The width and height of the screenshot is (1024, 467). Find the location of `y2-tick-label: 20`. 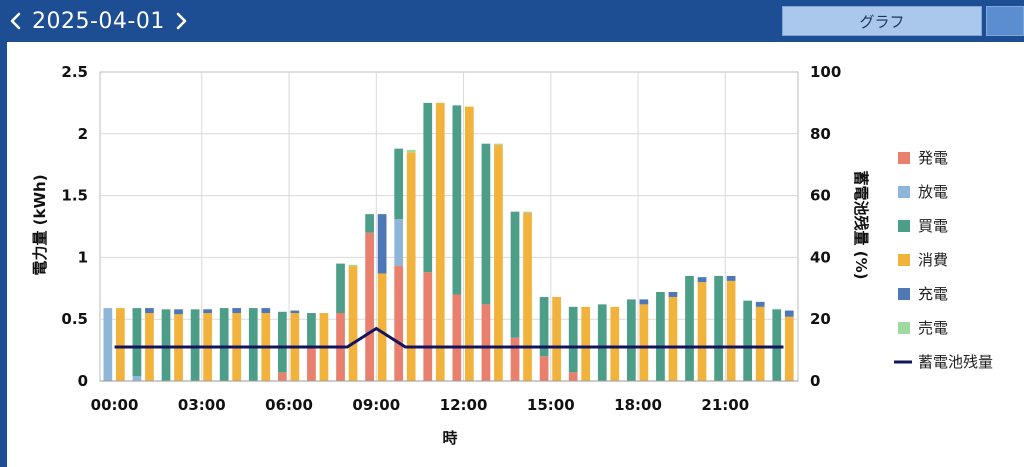

y2-tick-label: 20 is located at coordinates (820, 319).